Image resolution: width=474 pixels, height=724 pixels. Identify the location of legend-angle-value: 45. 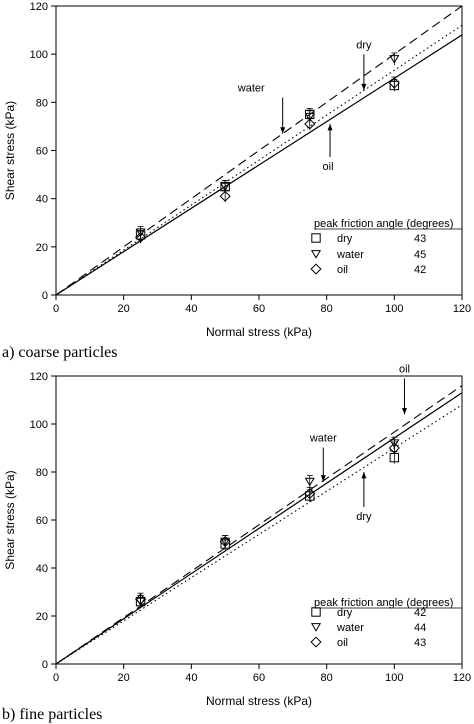
(420, 255).